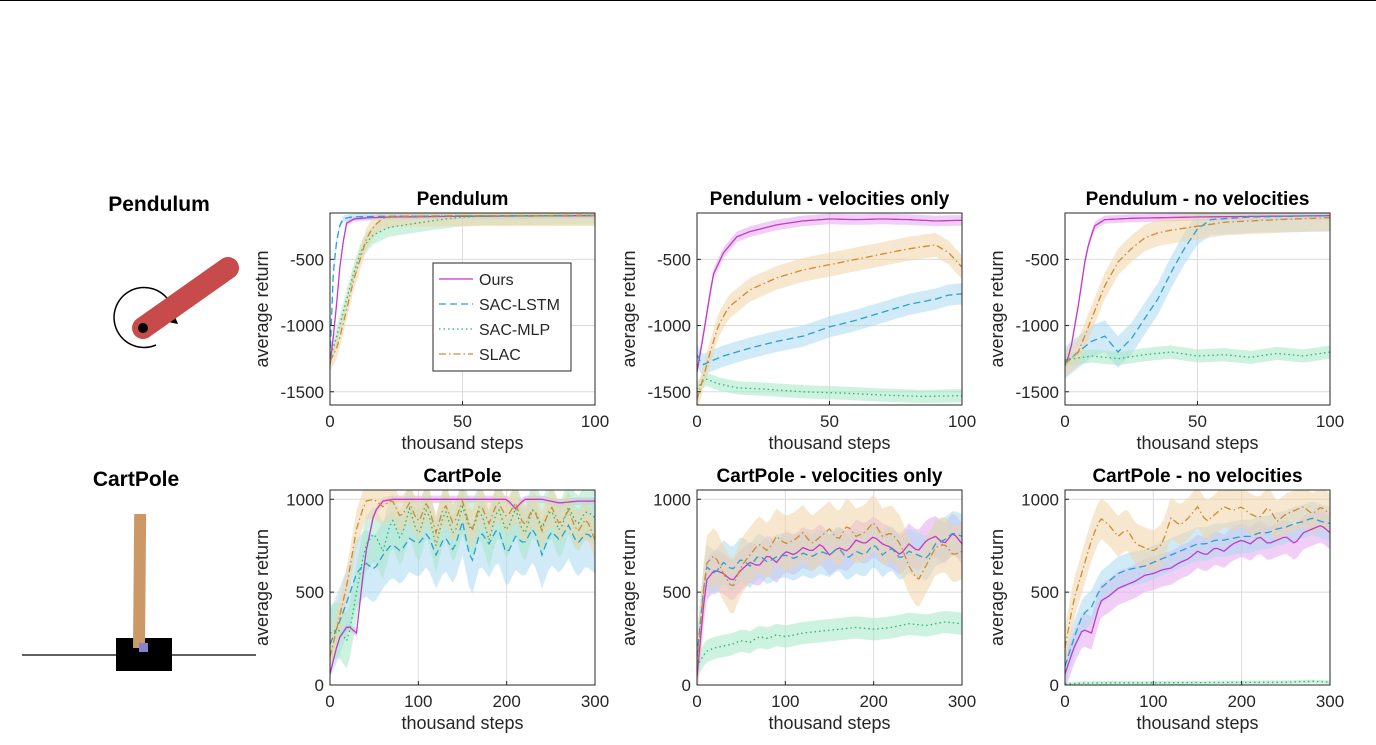  Describe the element at coordinates (830, 476) in the screenshot. I see `chart-title: CartPole - velocities only` at that location.